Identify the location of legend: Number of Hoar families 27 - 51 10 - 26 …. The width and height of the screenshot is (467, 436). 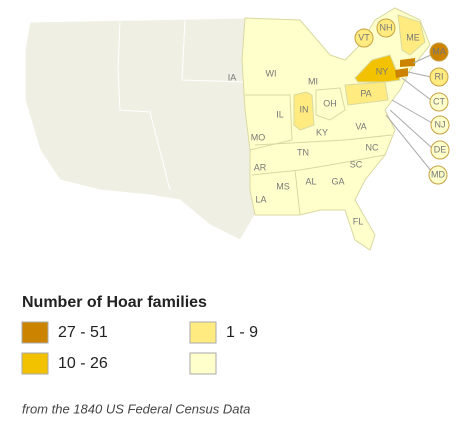
(139, 334).